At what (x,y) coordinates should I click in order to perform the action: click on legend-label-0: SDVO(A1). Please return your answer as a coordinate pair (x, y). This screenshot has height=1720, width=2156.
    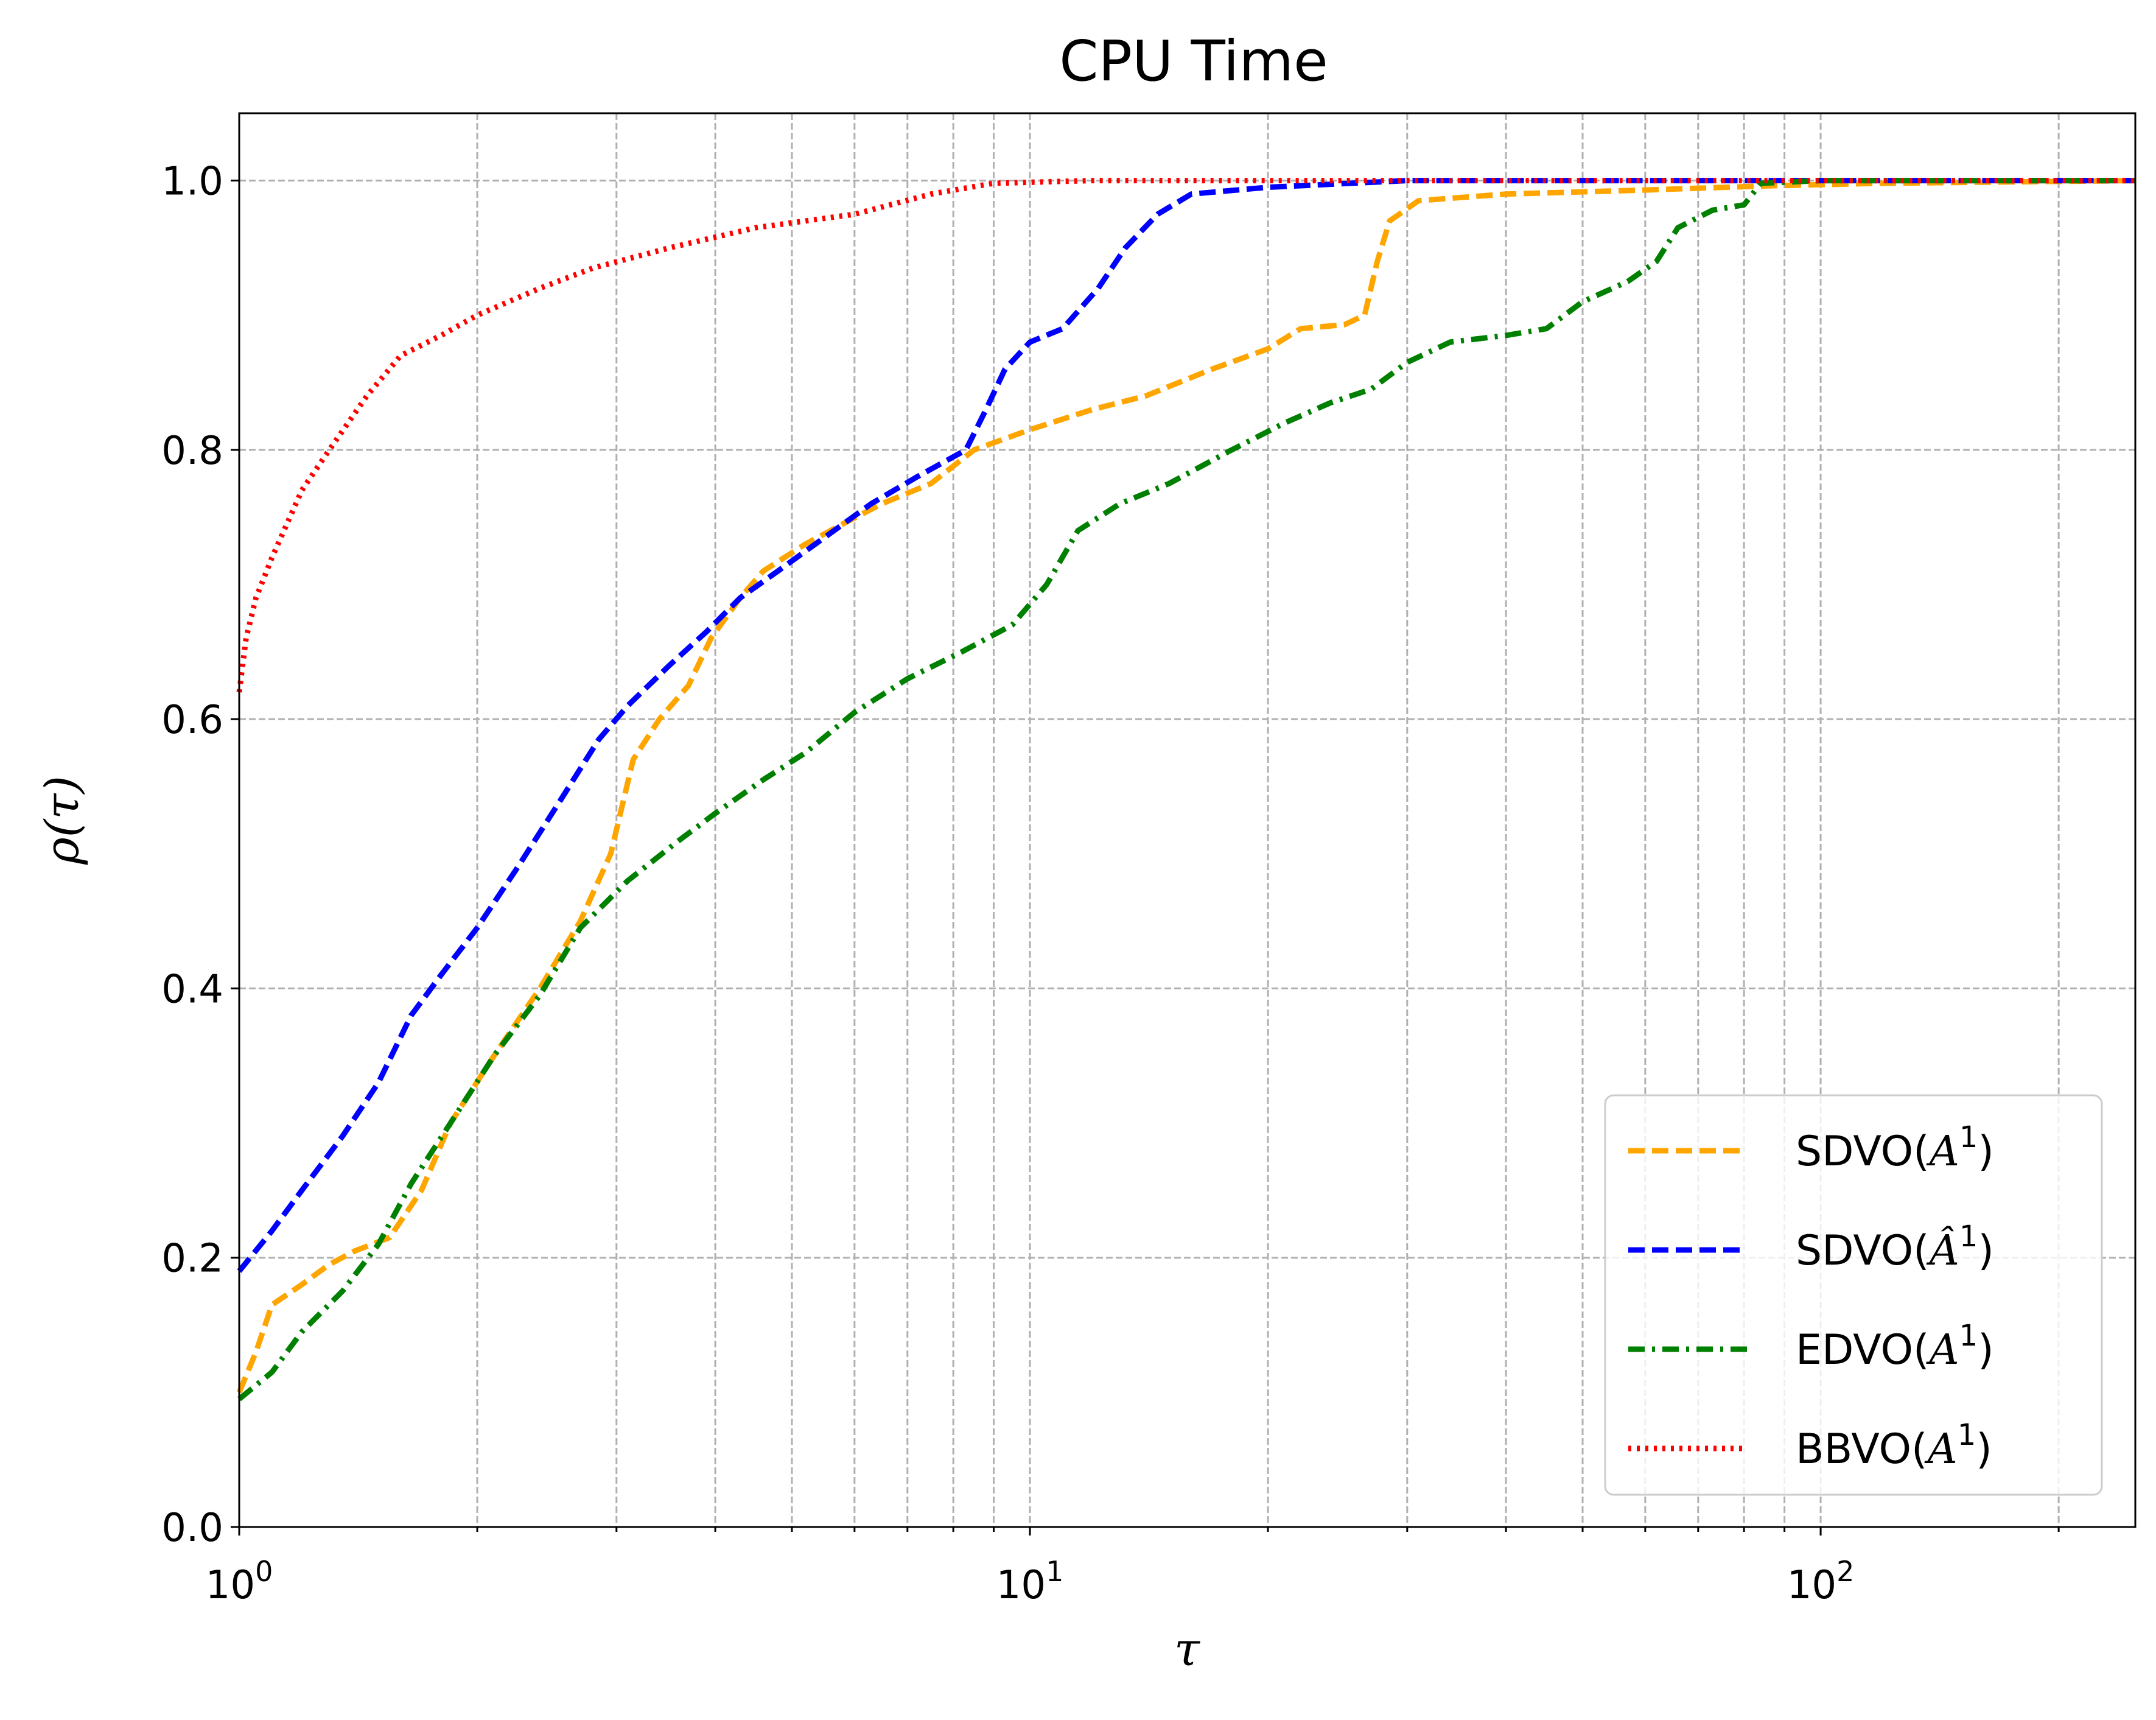
    Looking at the image, I should click on (1895, 1148).